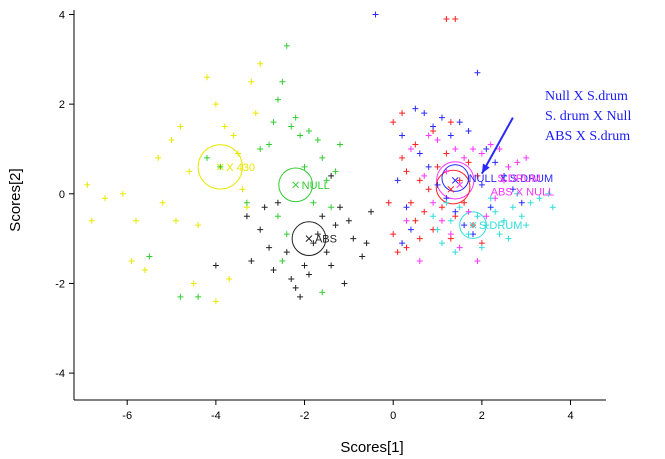 Image resolution: width=665 pixels, height=459 pixels. I want to click on y-tick-label: 2, so click(62, 105).